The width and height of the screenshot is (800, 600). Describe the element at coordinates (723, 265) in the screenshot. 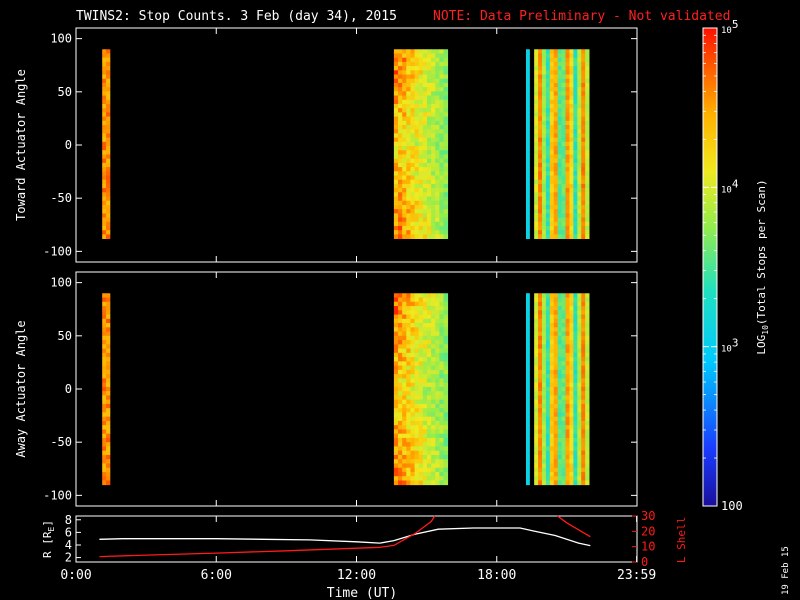

I see `colorbar-ticks: 10⁵ 10⁴ 10³ 100` at that location.